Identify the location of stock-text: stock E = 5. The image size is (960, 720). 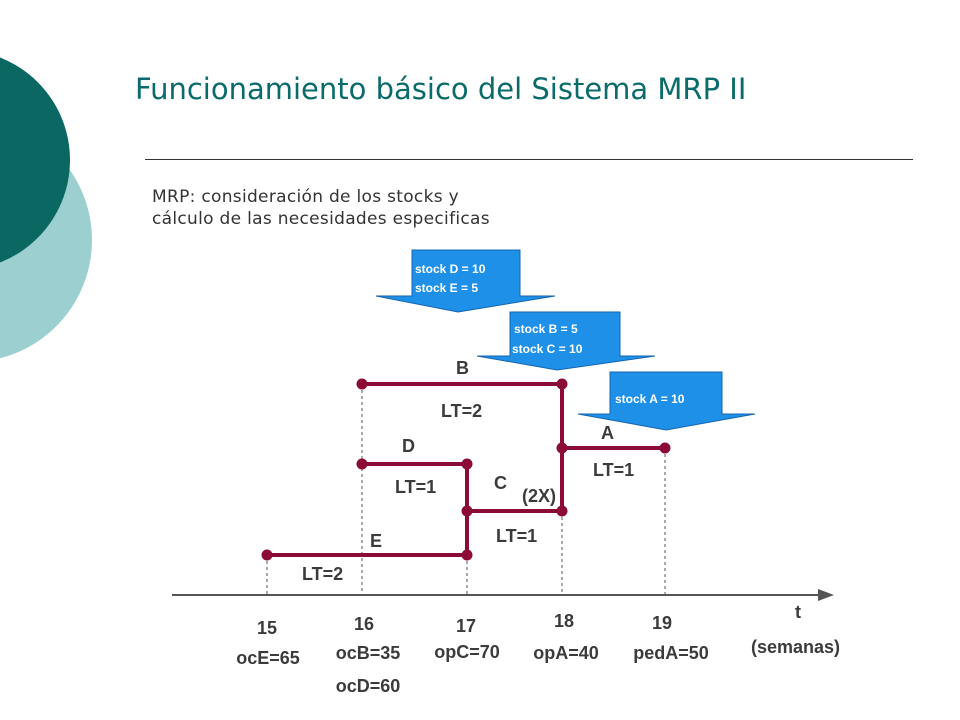
(446, 288).